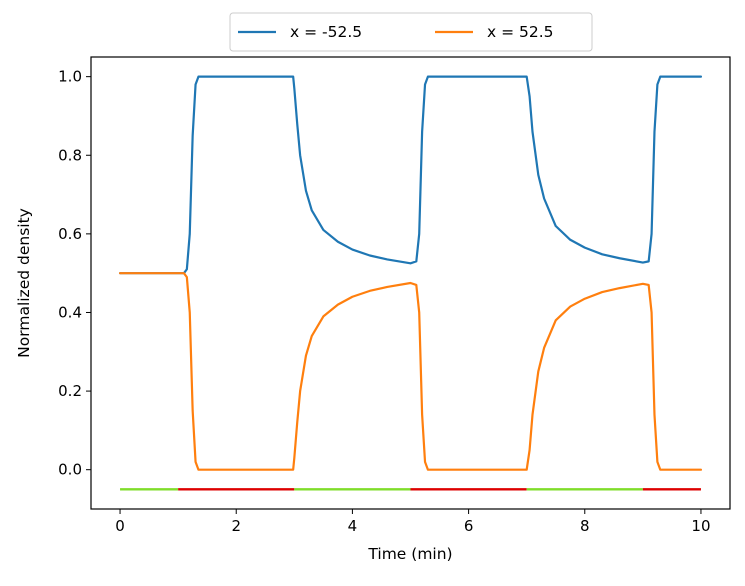  I want to click on y-tick-label: 0.4, so click(70, 312).